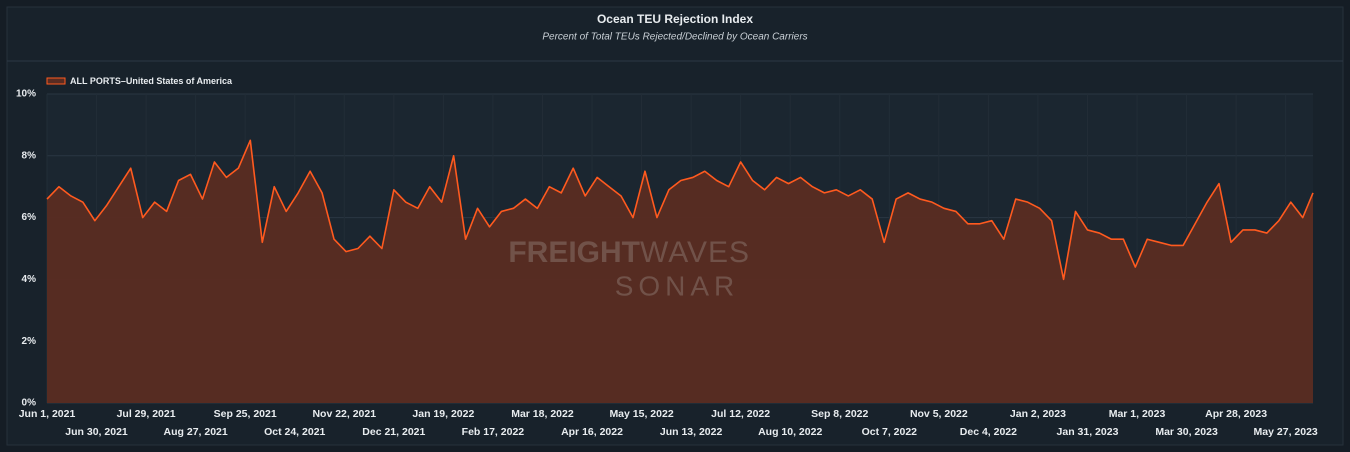 Image resolution: width=1350 pixels, height=452 pixels. What do you see at coordinates (26, 94) in the screenshot?
I see `y-tick-label: 10%` at bounding box center [26, 94].